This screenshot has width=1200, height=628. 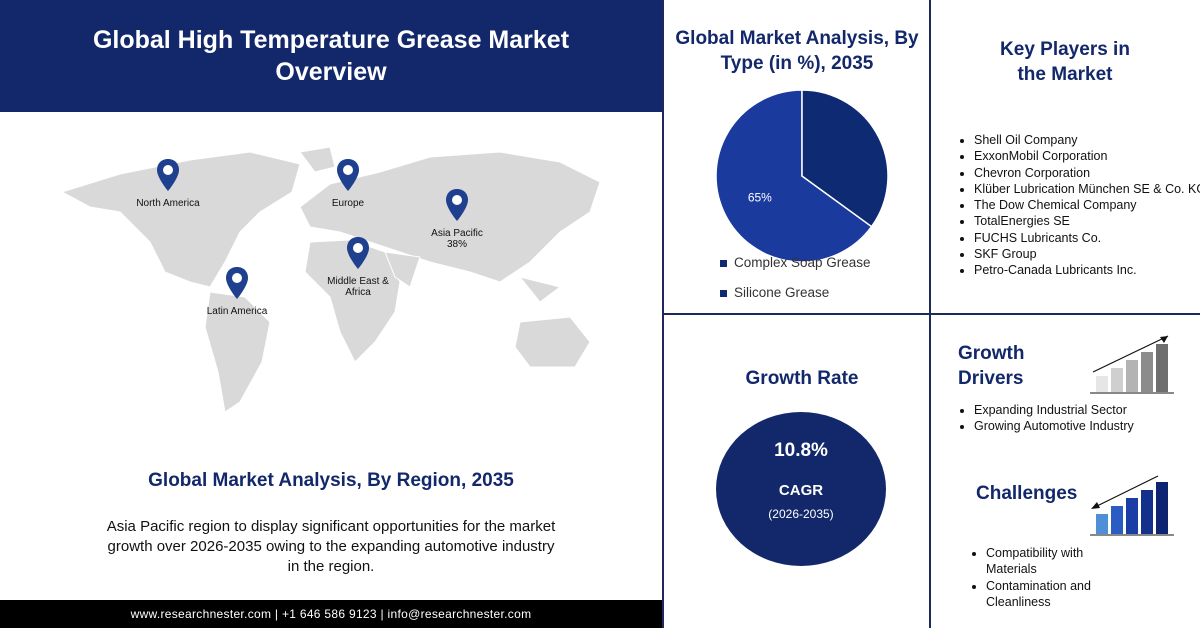 I want to click on pin-label: Asia Pacific 38%, so click(x=457, y=239).